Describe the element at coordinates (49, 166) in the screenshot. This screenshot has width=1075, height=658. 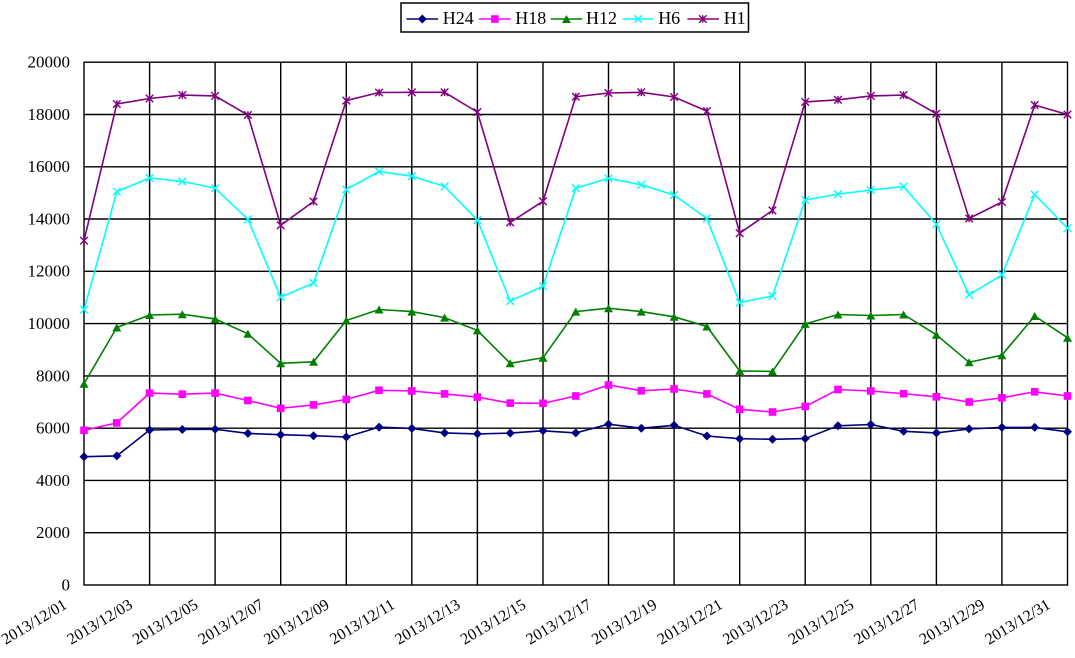
I see `svg-text: 16000` at that location.